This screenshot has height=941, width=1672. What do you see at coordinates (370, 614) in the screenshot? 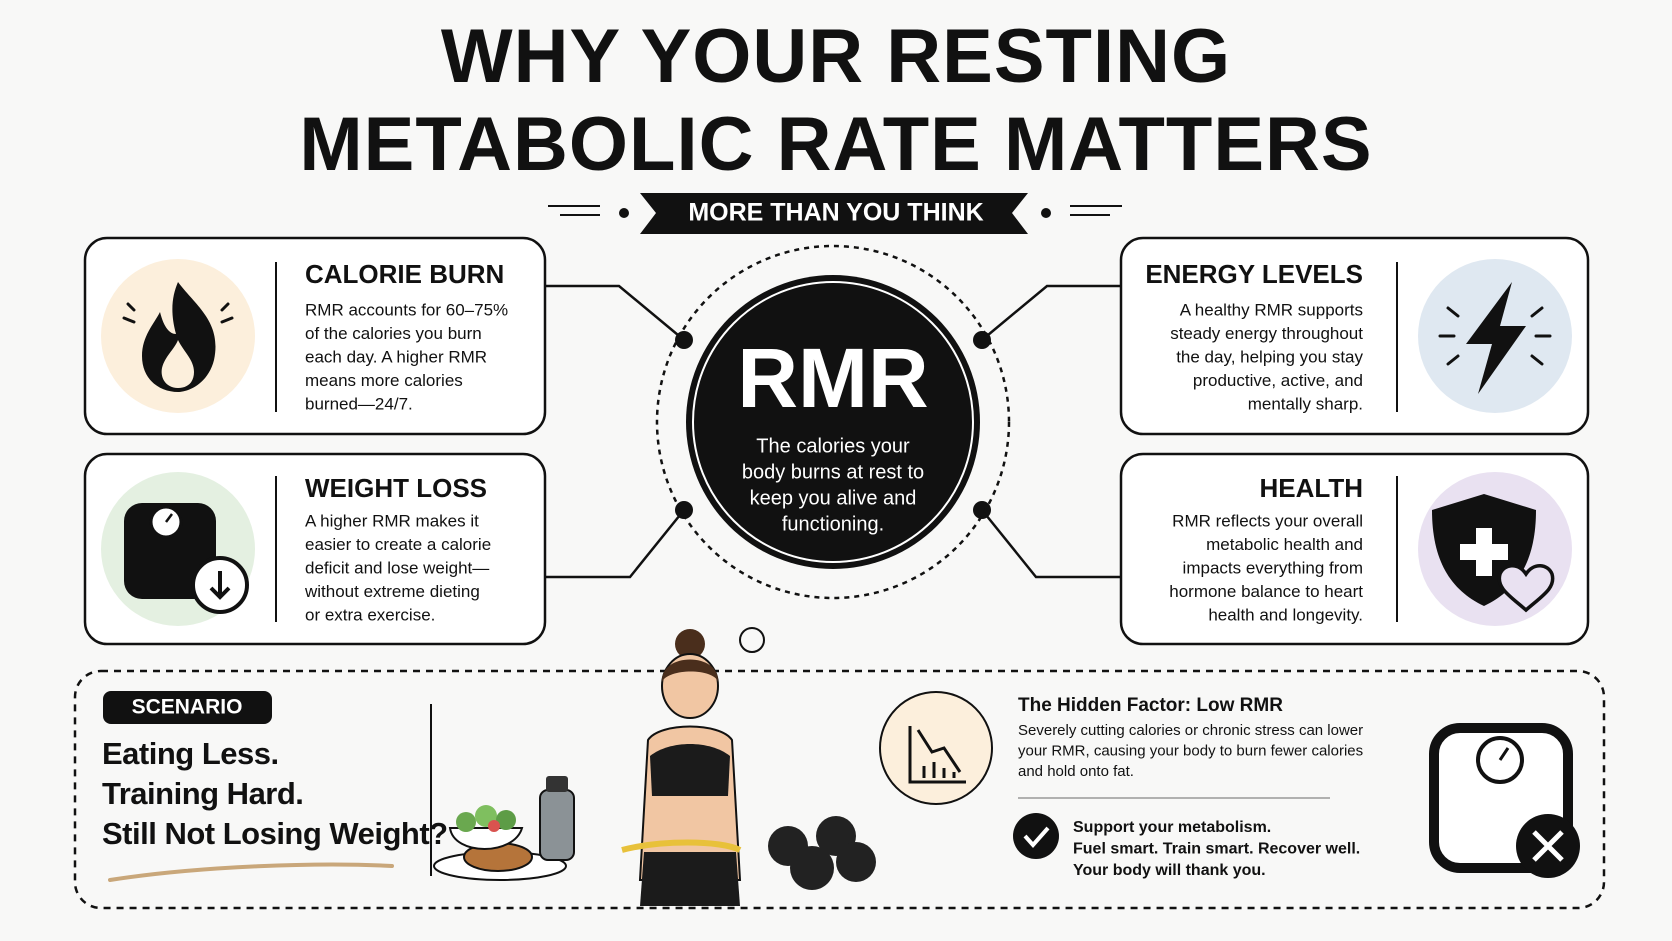
I see `text-line: or extra exercise.` at bounding box center [370, 614].